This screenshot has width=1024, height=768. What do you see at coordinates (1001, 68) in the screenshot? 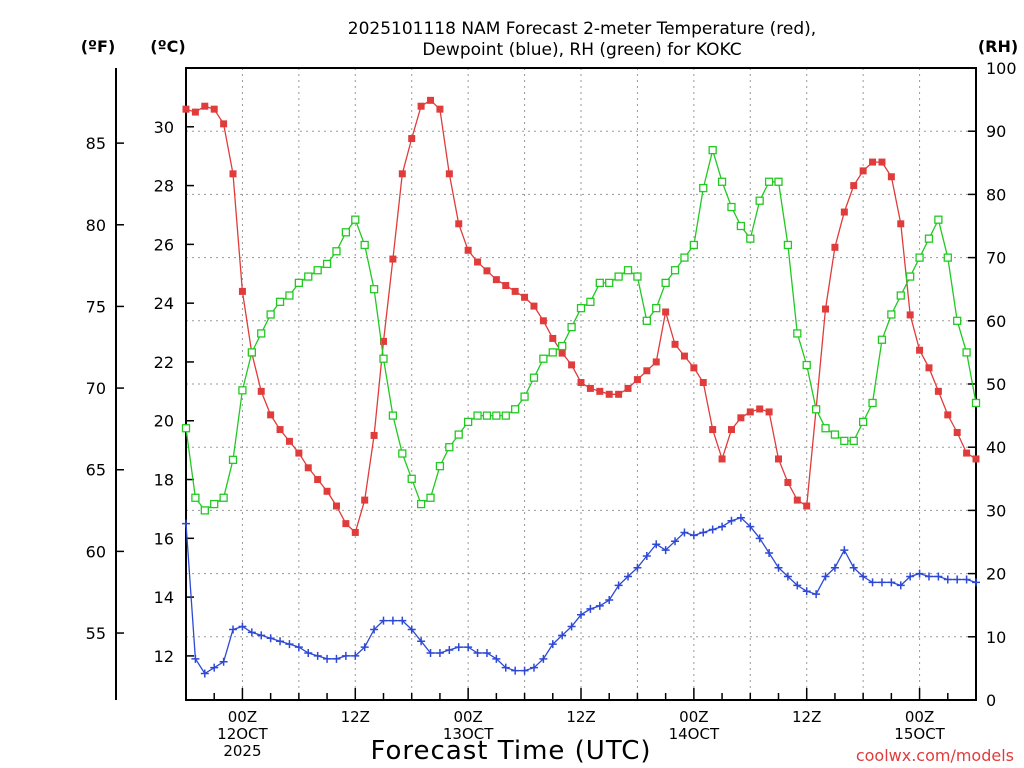
I see `rh-tick-label: 100` at bounding box center [1001, 68].